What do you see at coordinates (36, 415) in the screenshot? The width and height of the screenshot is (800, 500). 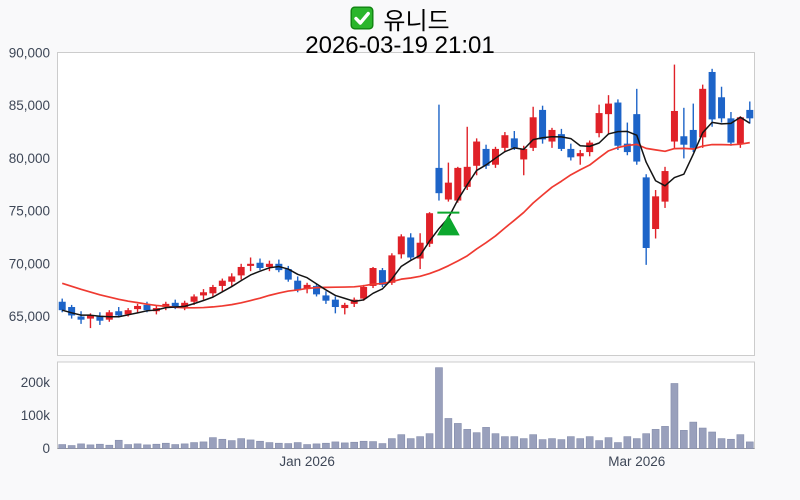 I see `volume-tick-label: 100k` at bounding box center [36, 415].